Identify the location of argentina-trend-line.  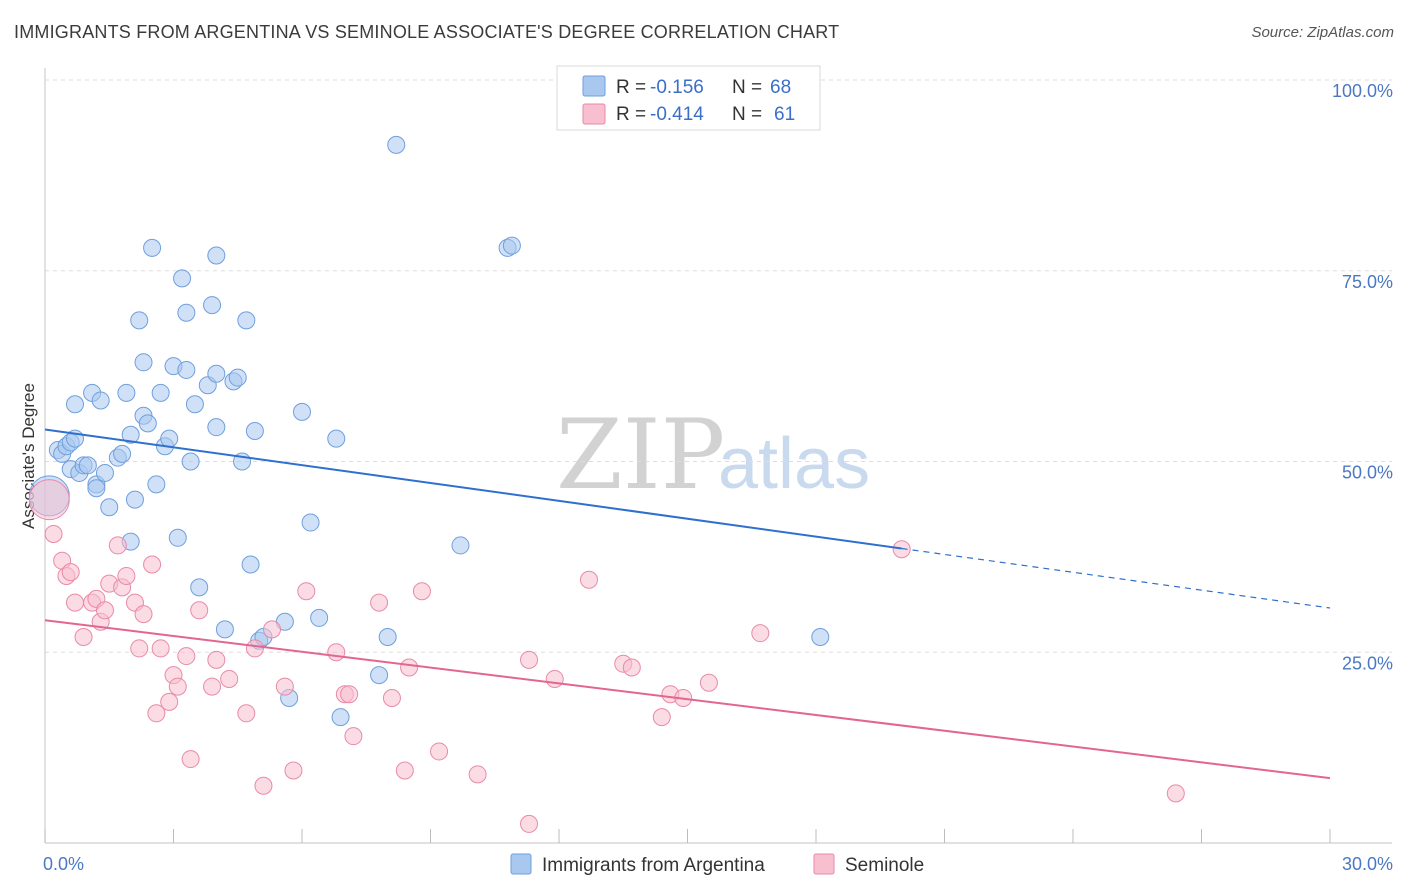
(473, 489).